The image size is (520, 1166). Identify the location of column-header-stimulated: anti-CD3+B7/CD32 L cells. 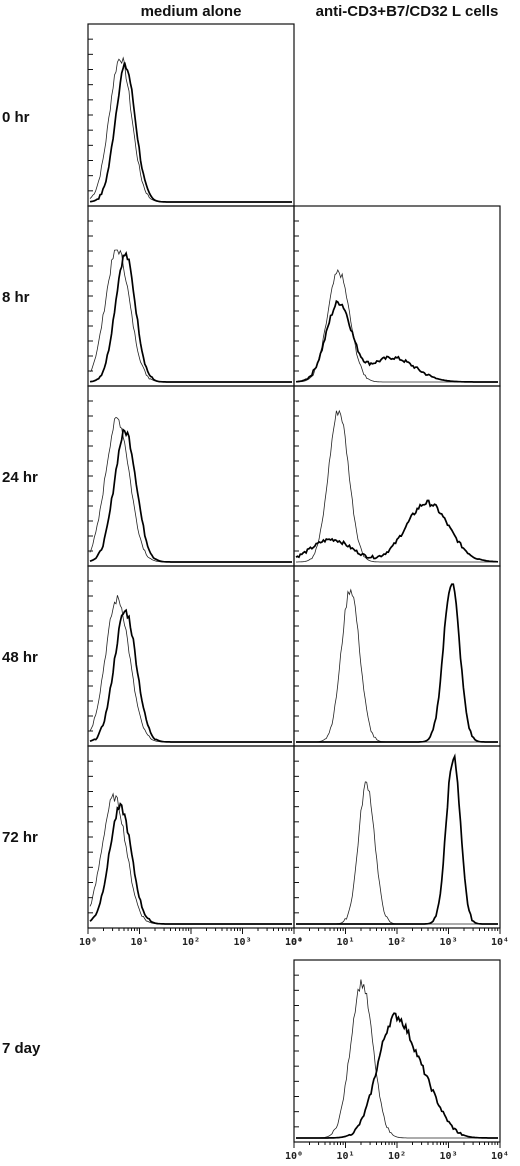
(407, 11).